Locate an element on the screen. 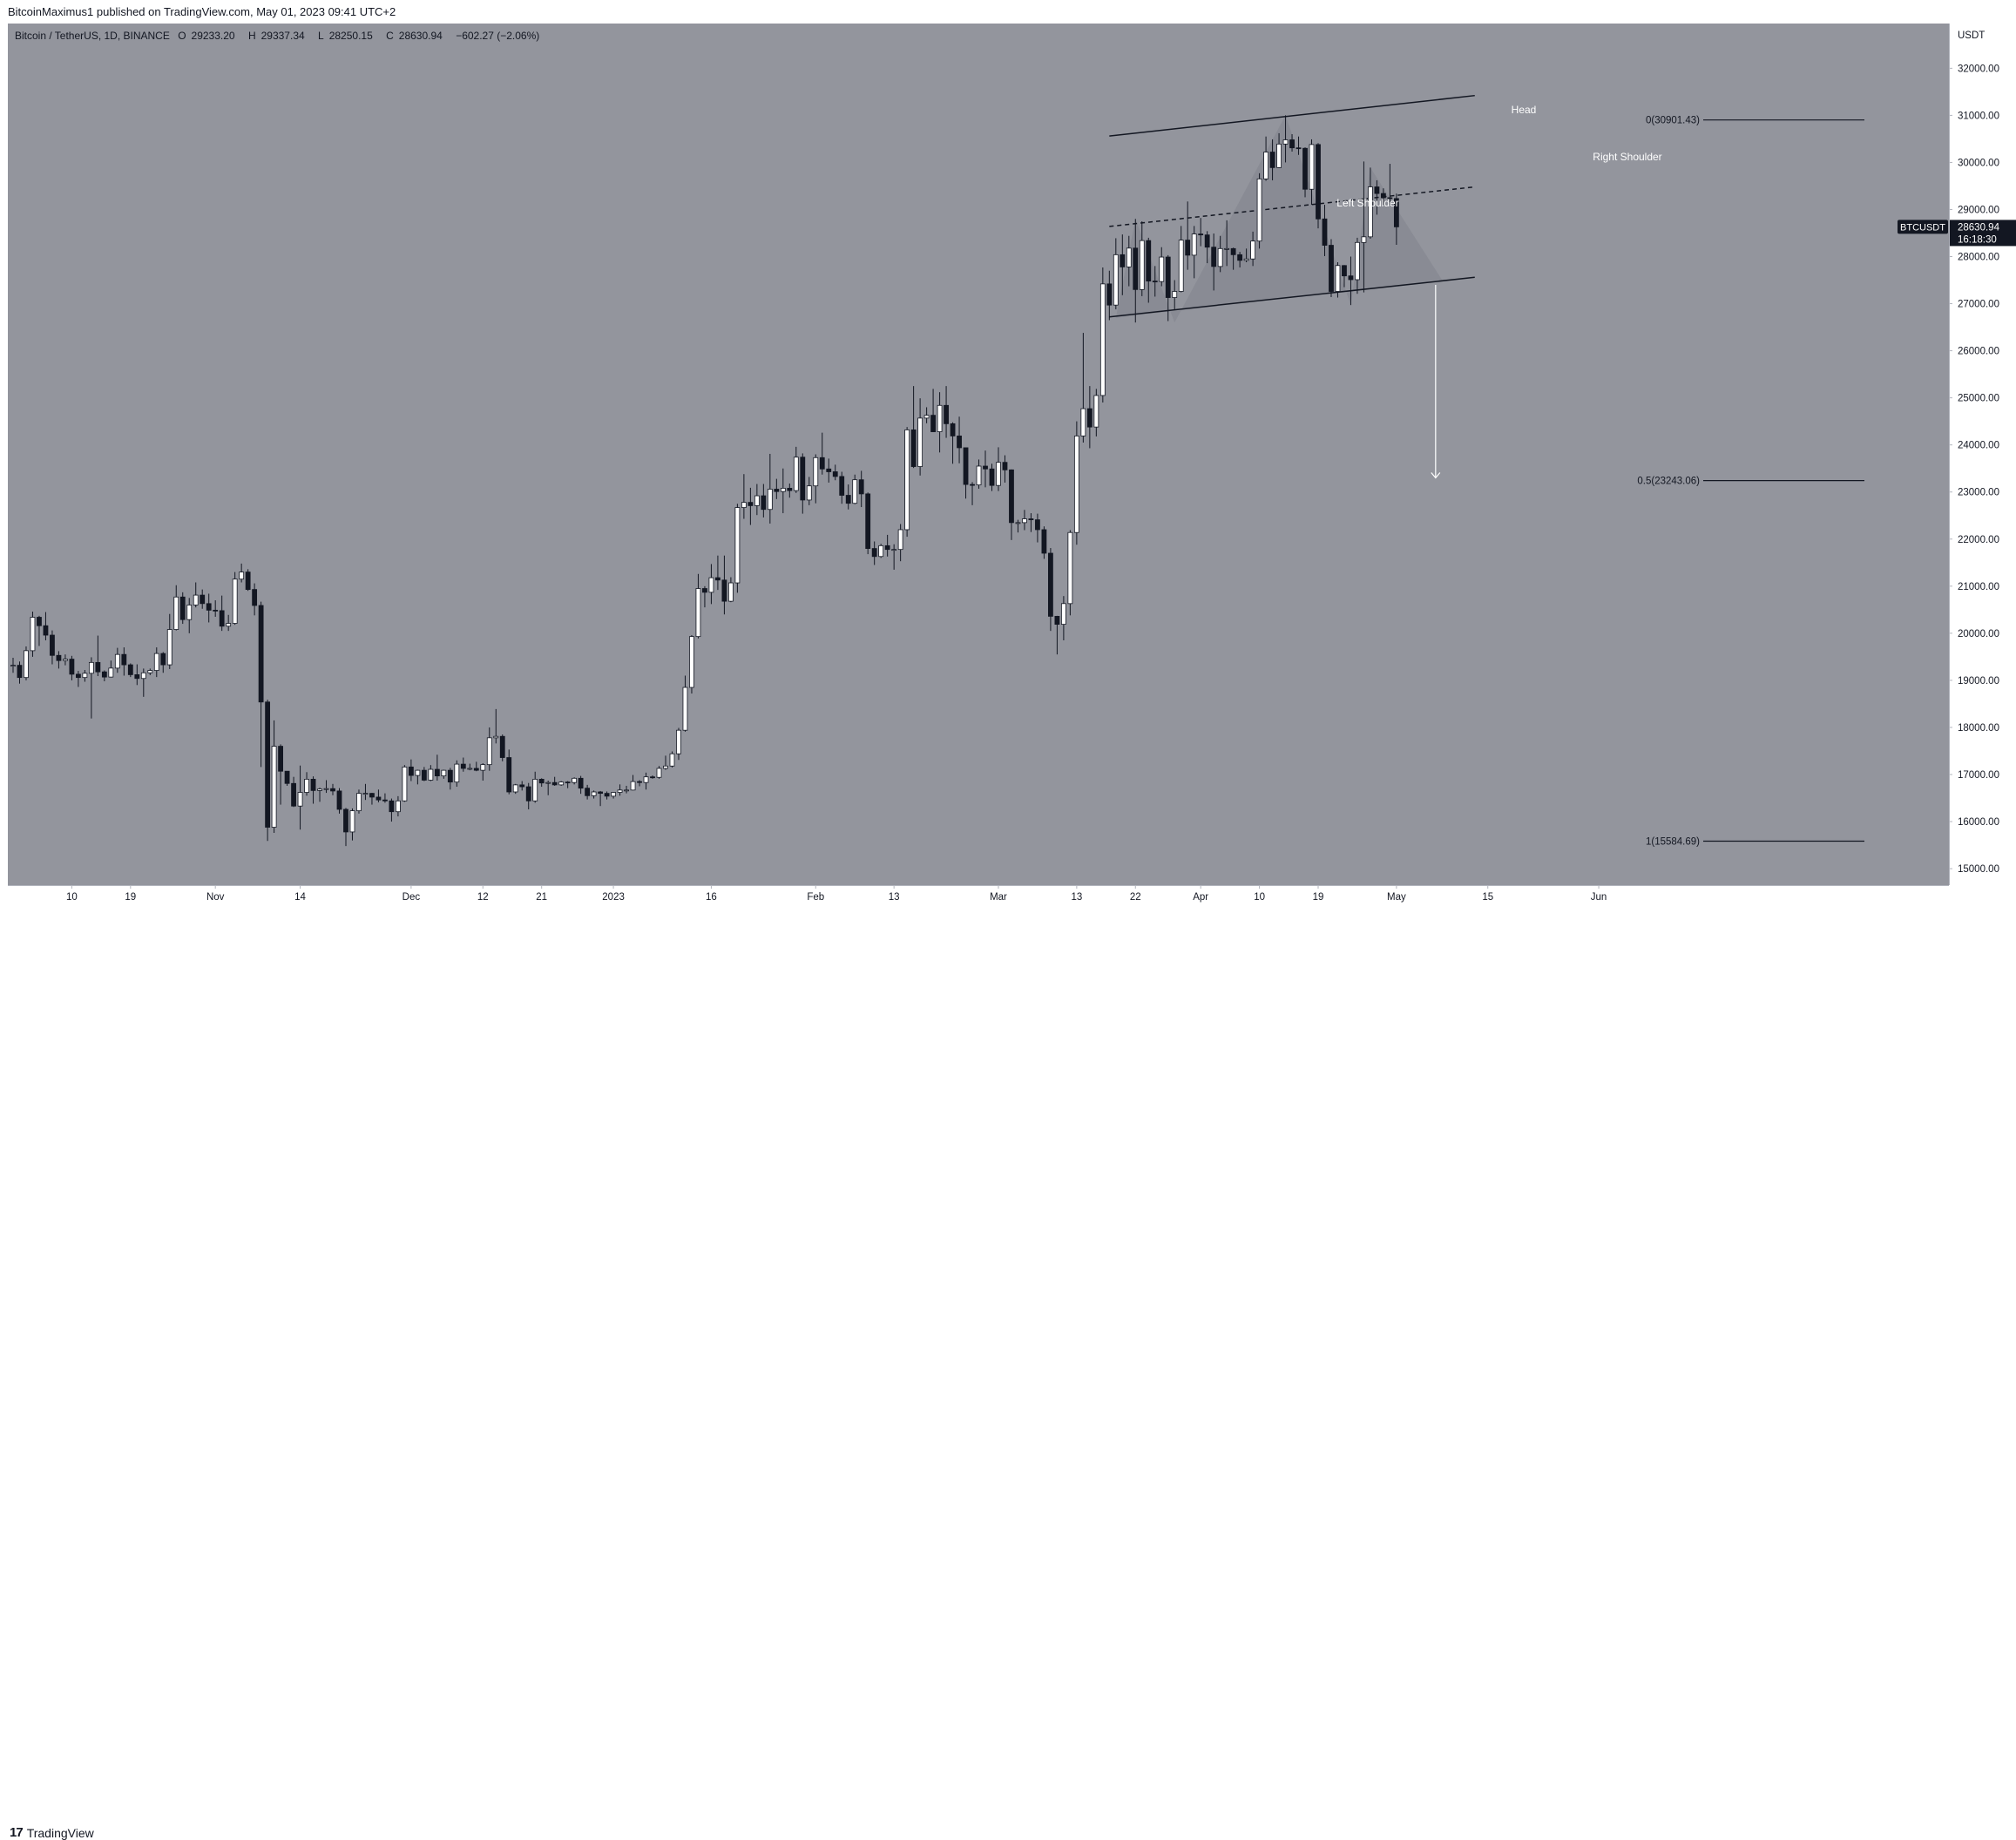  x-tick-label-5: 12 is located at coordinates (483, 897).